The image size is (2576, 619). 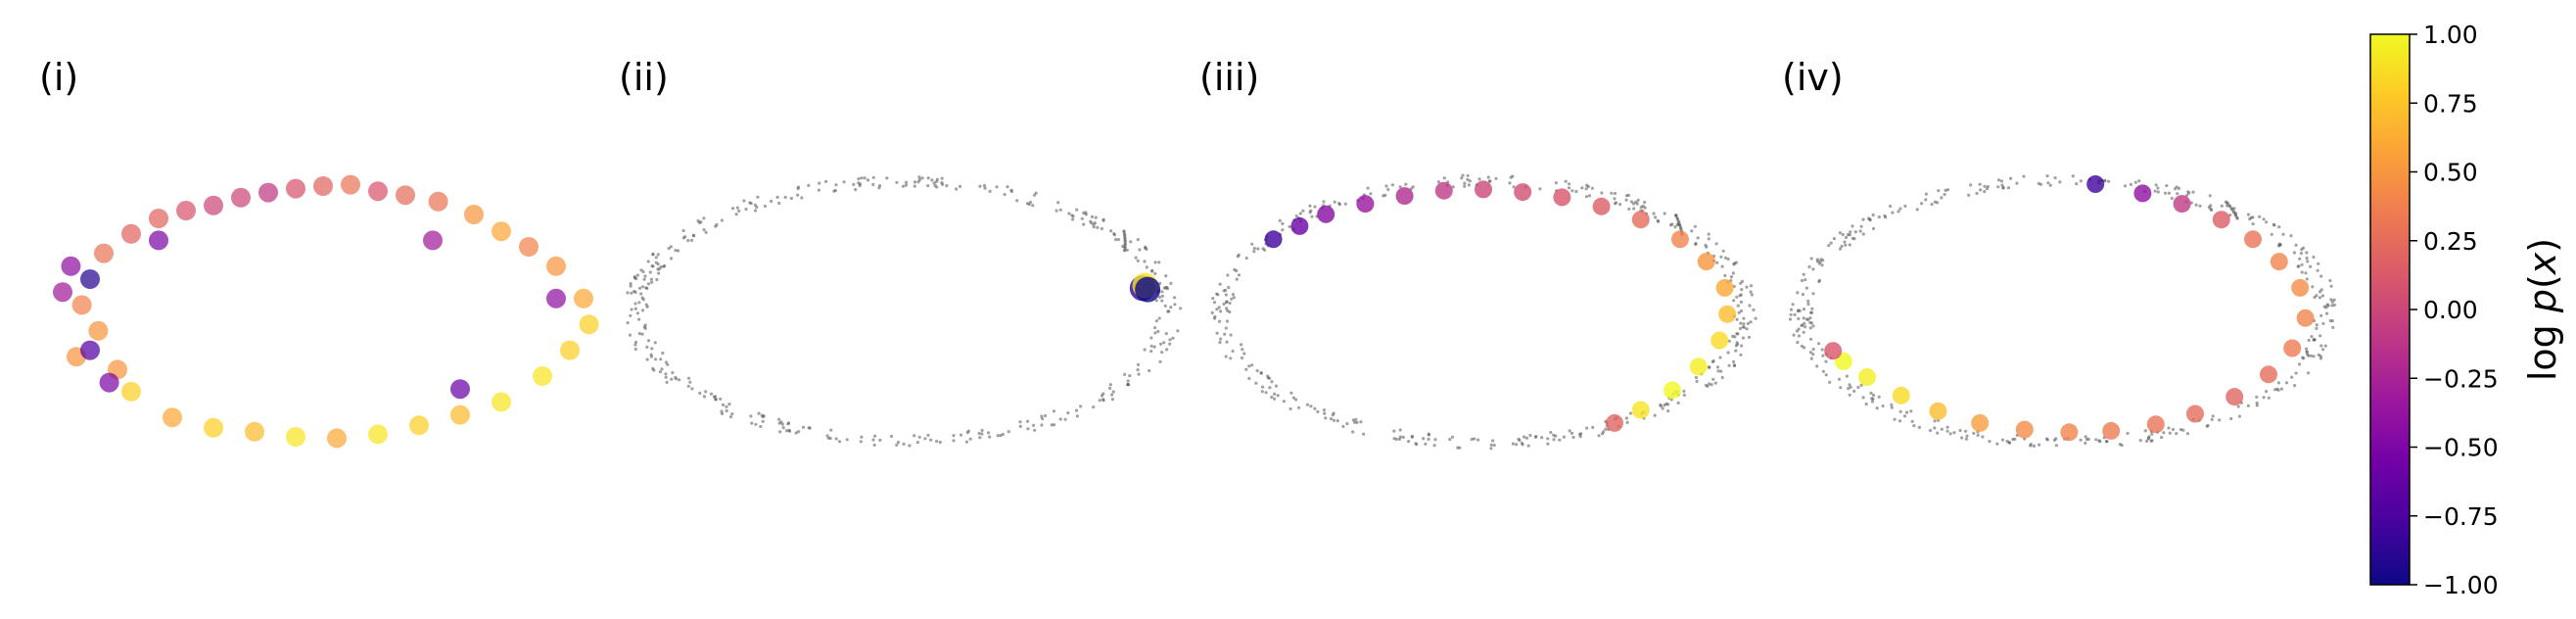 I want to click on panel-label: (i), so click(x=58, y=77).